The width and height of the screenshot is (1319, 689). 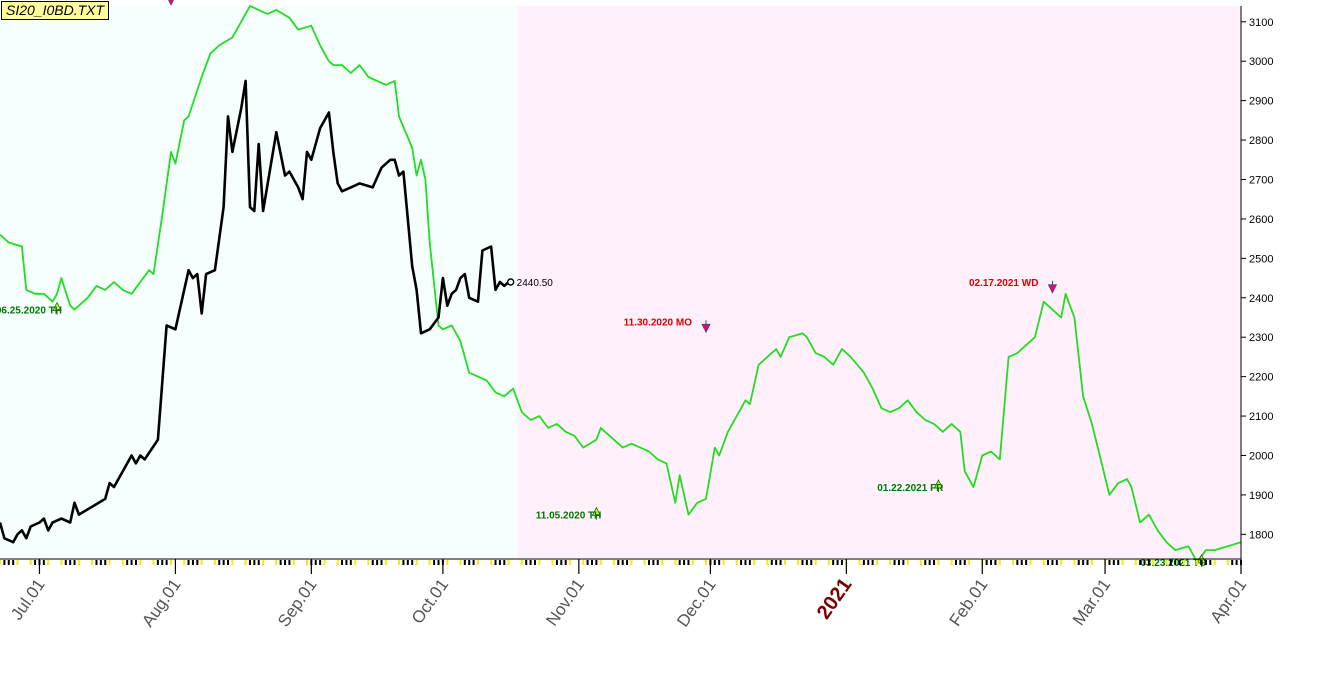 I want to click on y-tick-label: 2200, so click(x=1261, y=378).